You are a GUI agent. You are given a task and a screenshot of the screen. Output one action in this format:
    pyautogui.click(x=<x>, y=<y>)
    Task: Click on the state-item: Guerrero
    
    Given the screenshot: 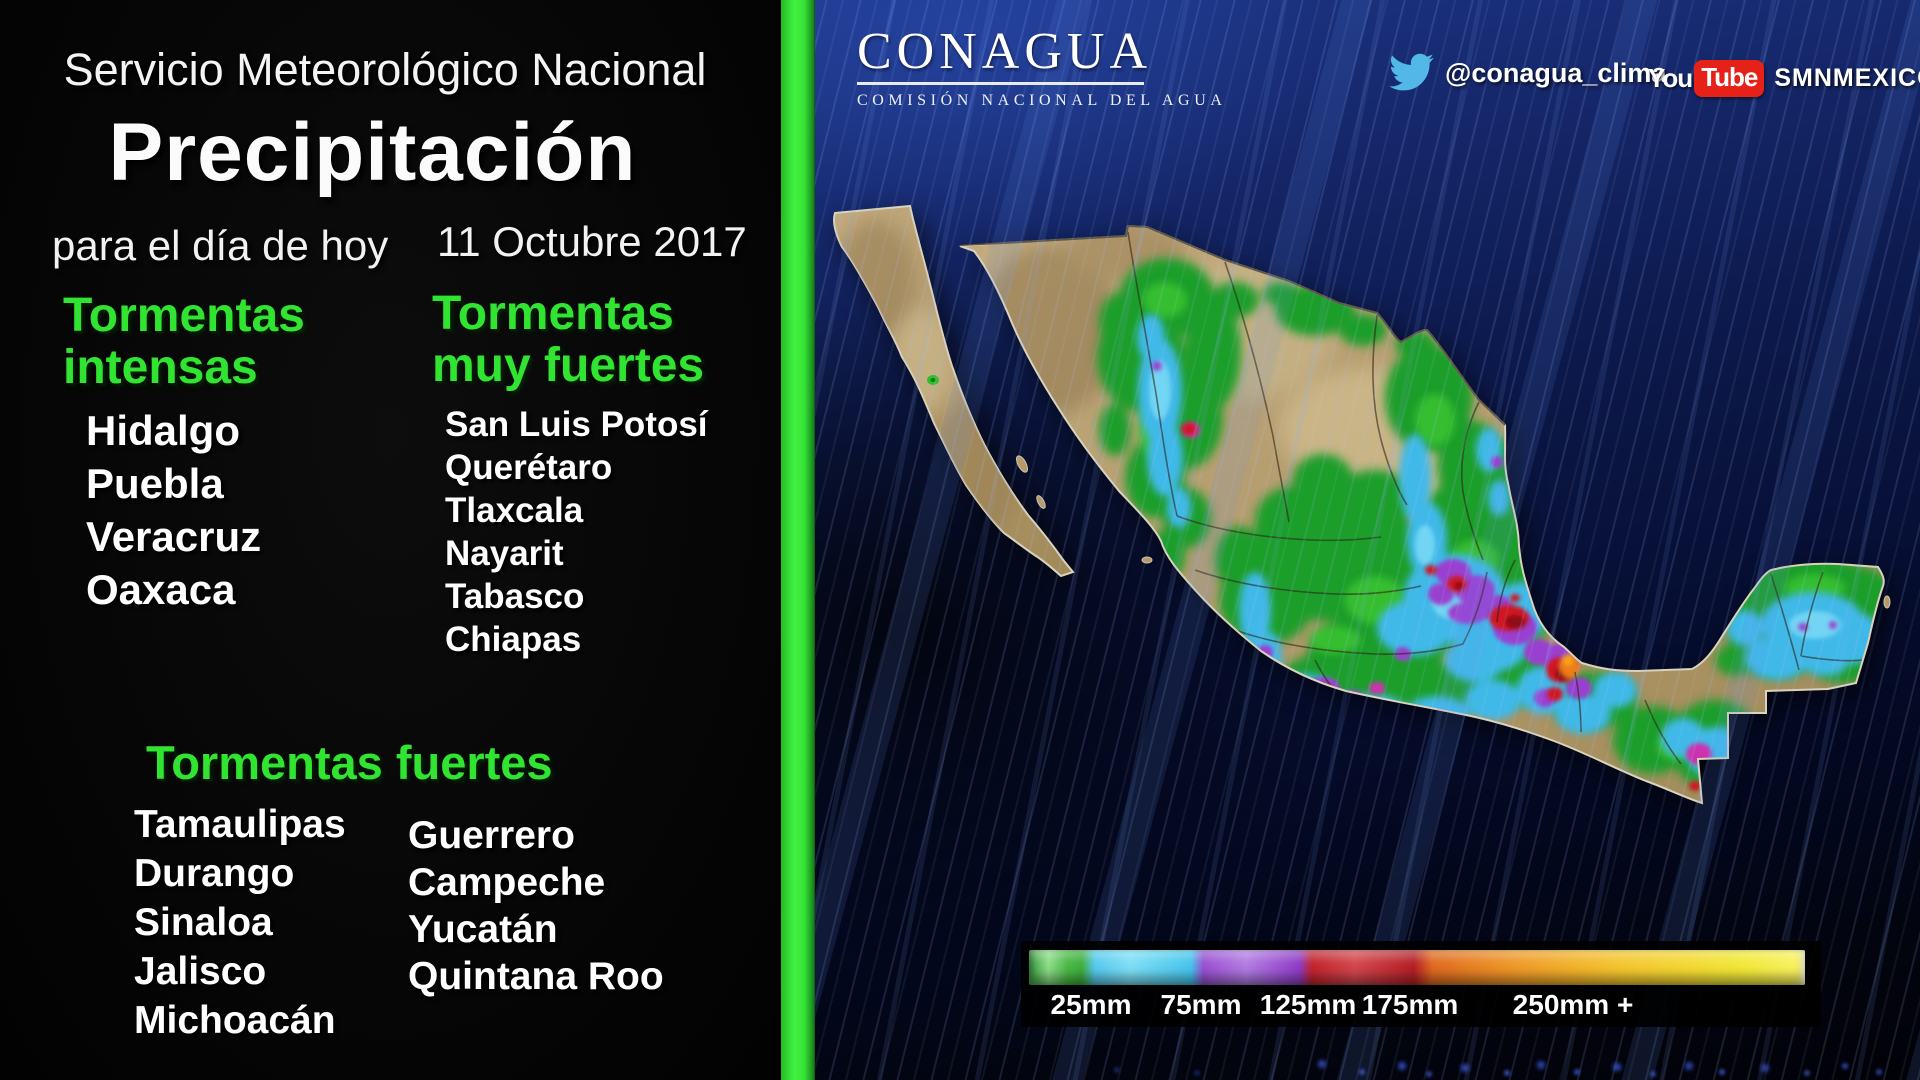 What is the action you would take?
    pyautogui.click(x=491, y=835)
    